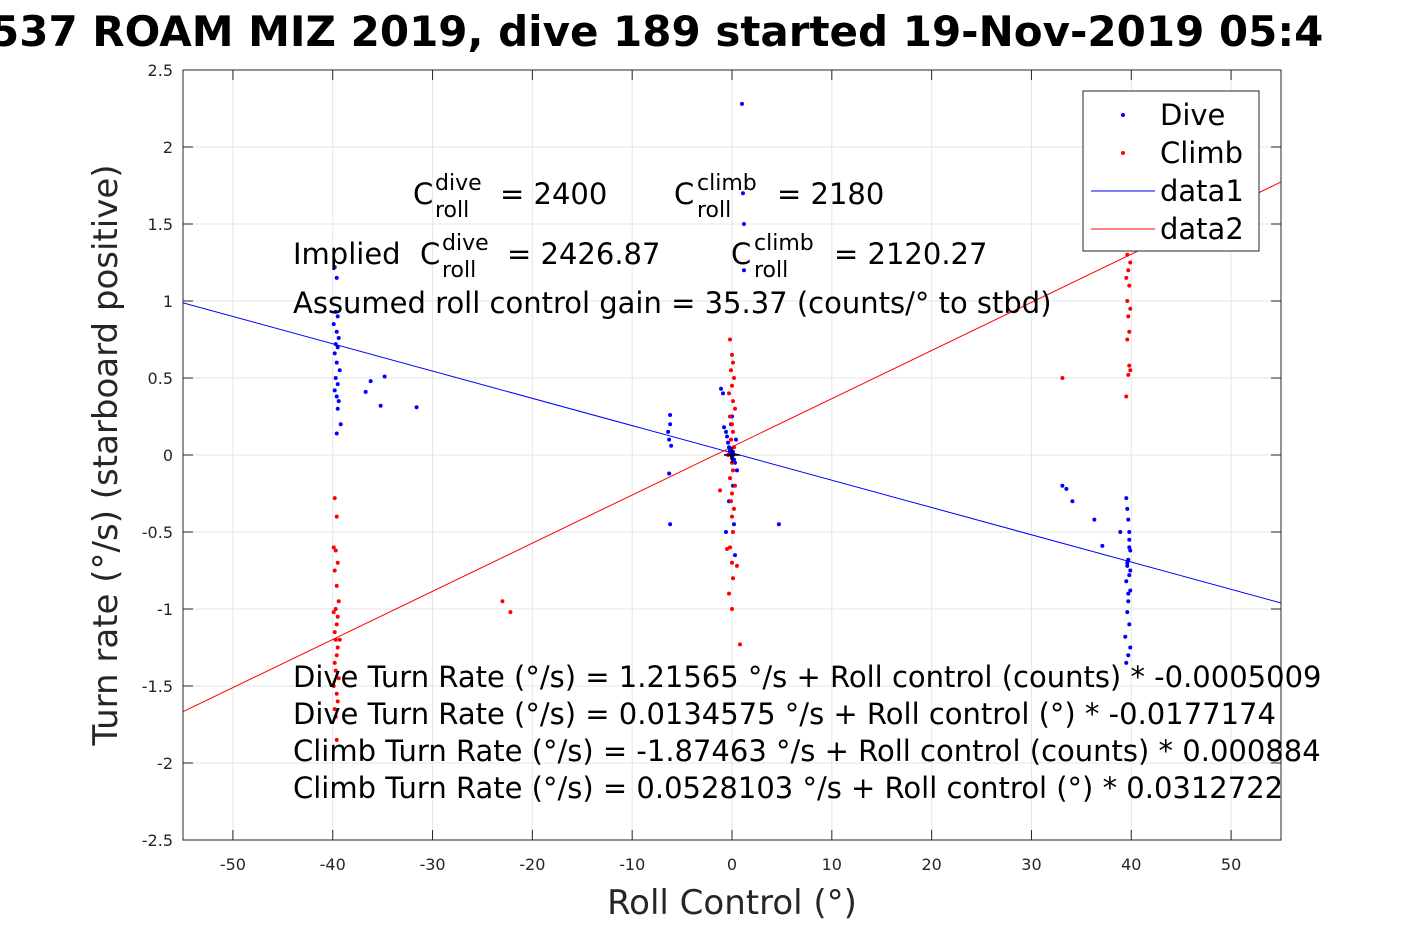 The image size is (1417, 945). I want to click on y-tick-label: 2, so click(168, 147).